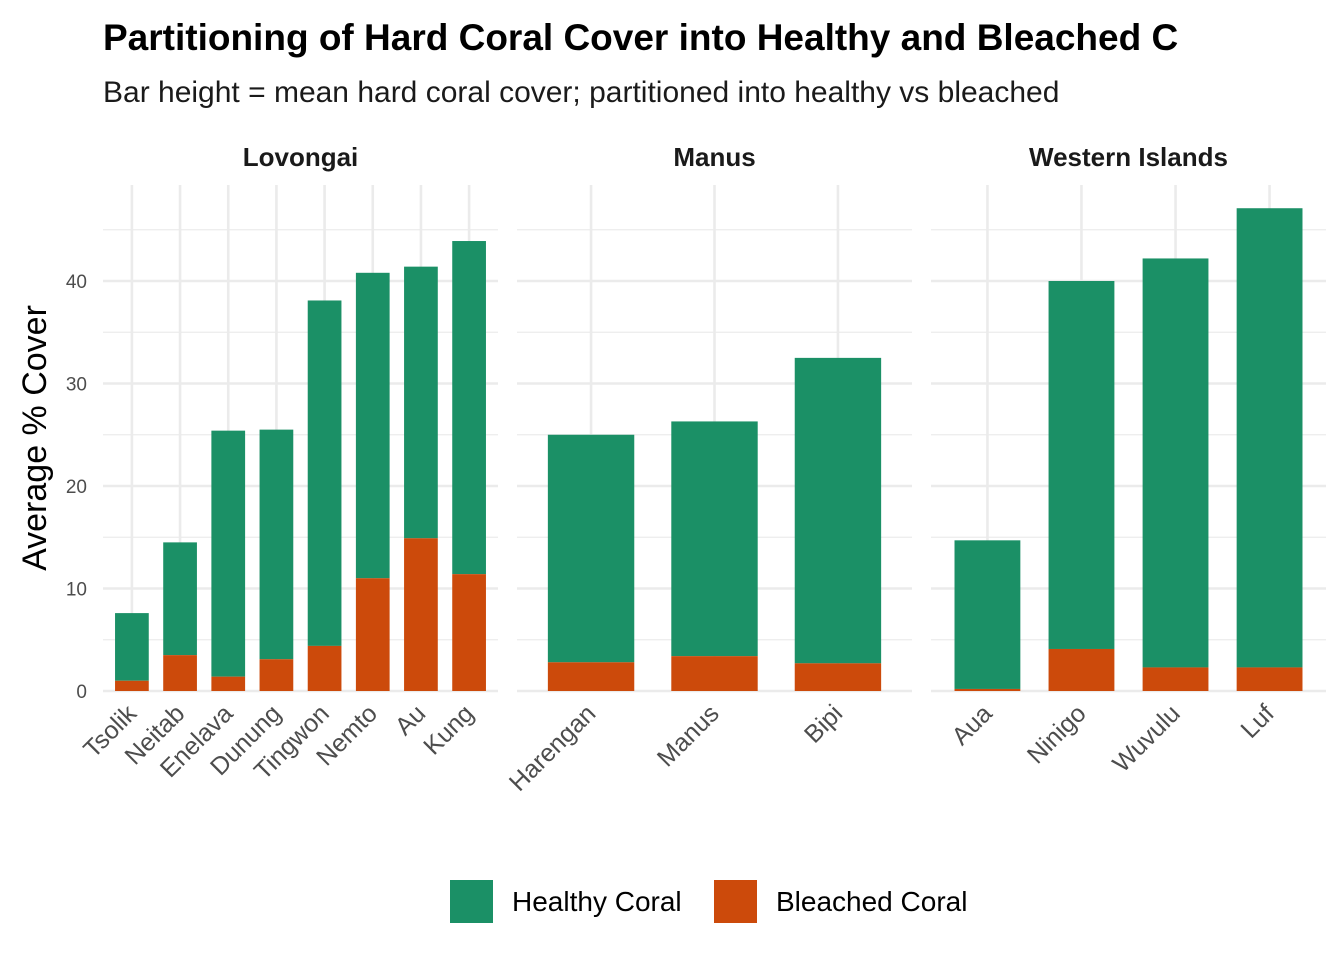  I want to click on bar-bleached-kung, so click(469, 632).